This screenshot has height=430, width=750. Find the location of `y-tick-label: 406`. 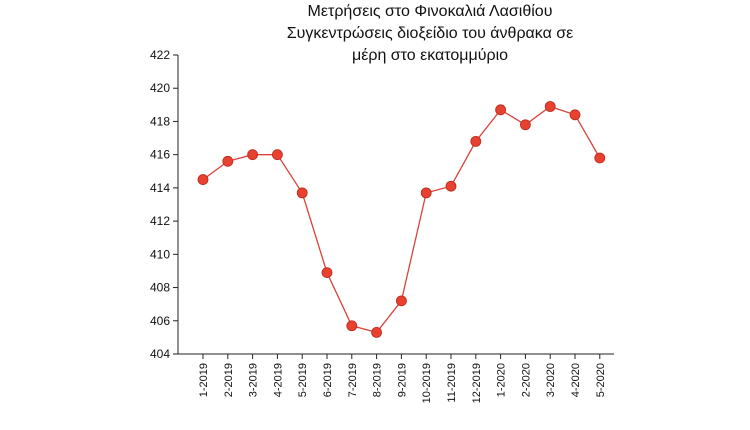

y-tick-label: 406 is located at coordinates (160, 321).